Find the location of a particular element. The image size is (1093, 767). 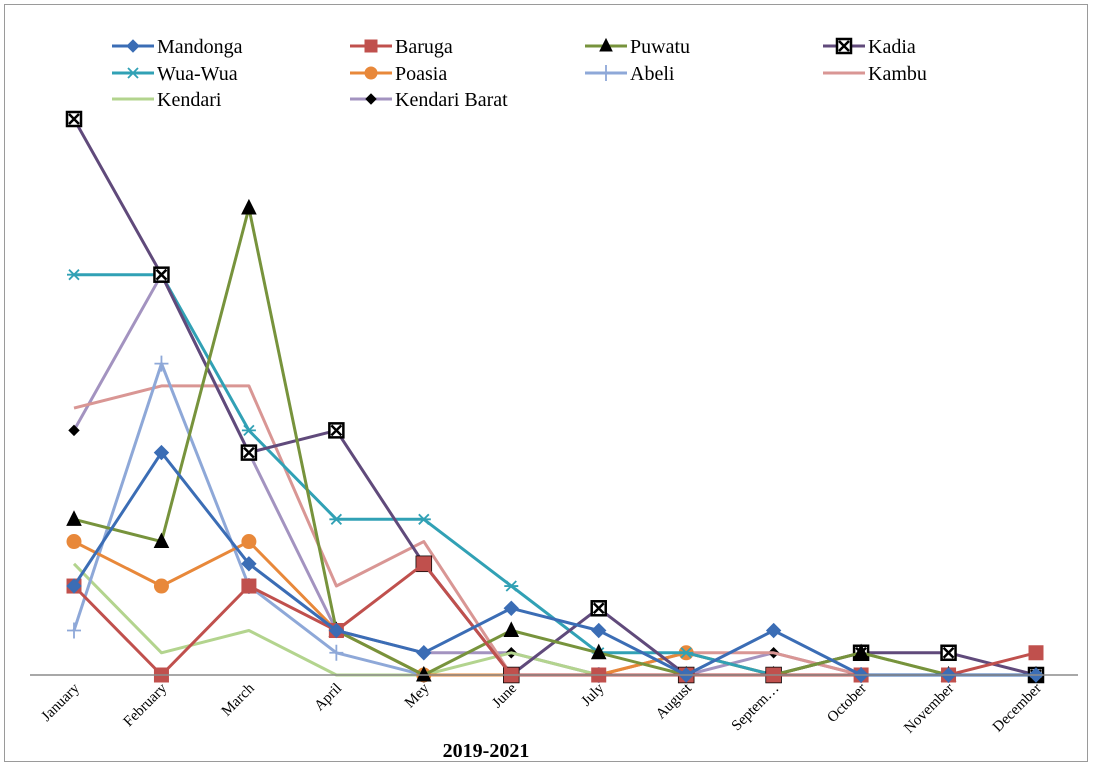

x-tick-label: November is located at coordinates (929, 709).